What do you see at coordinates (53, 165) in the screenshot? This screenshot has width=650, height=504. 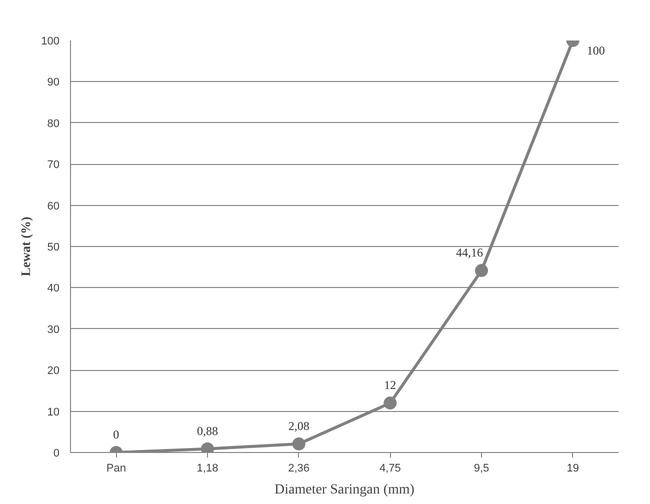 I see `y-tick-label: 70` at bounding box center [53, 165].